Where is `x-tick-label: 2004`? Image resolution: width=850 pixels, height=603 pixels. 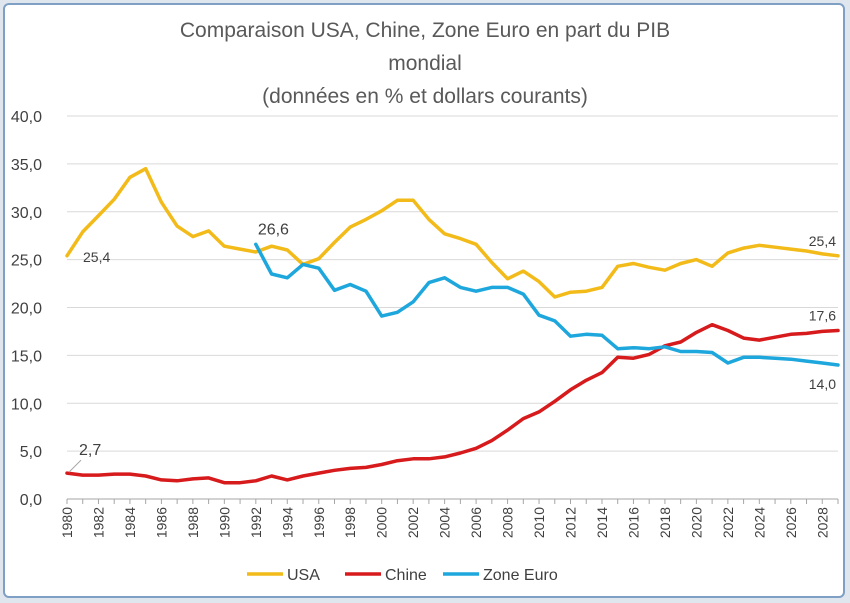
x-tick-label: 2004 is located at coordinates (445, 522).